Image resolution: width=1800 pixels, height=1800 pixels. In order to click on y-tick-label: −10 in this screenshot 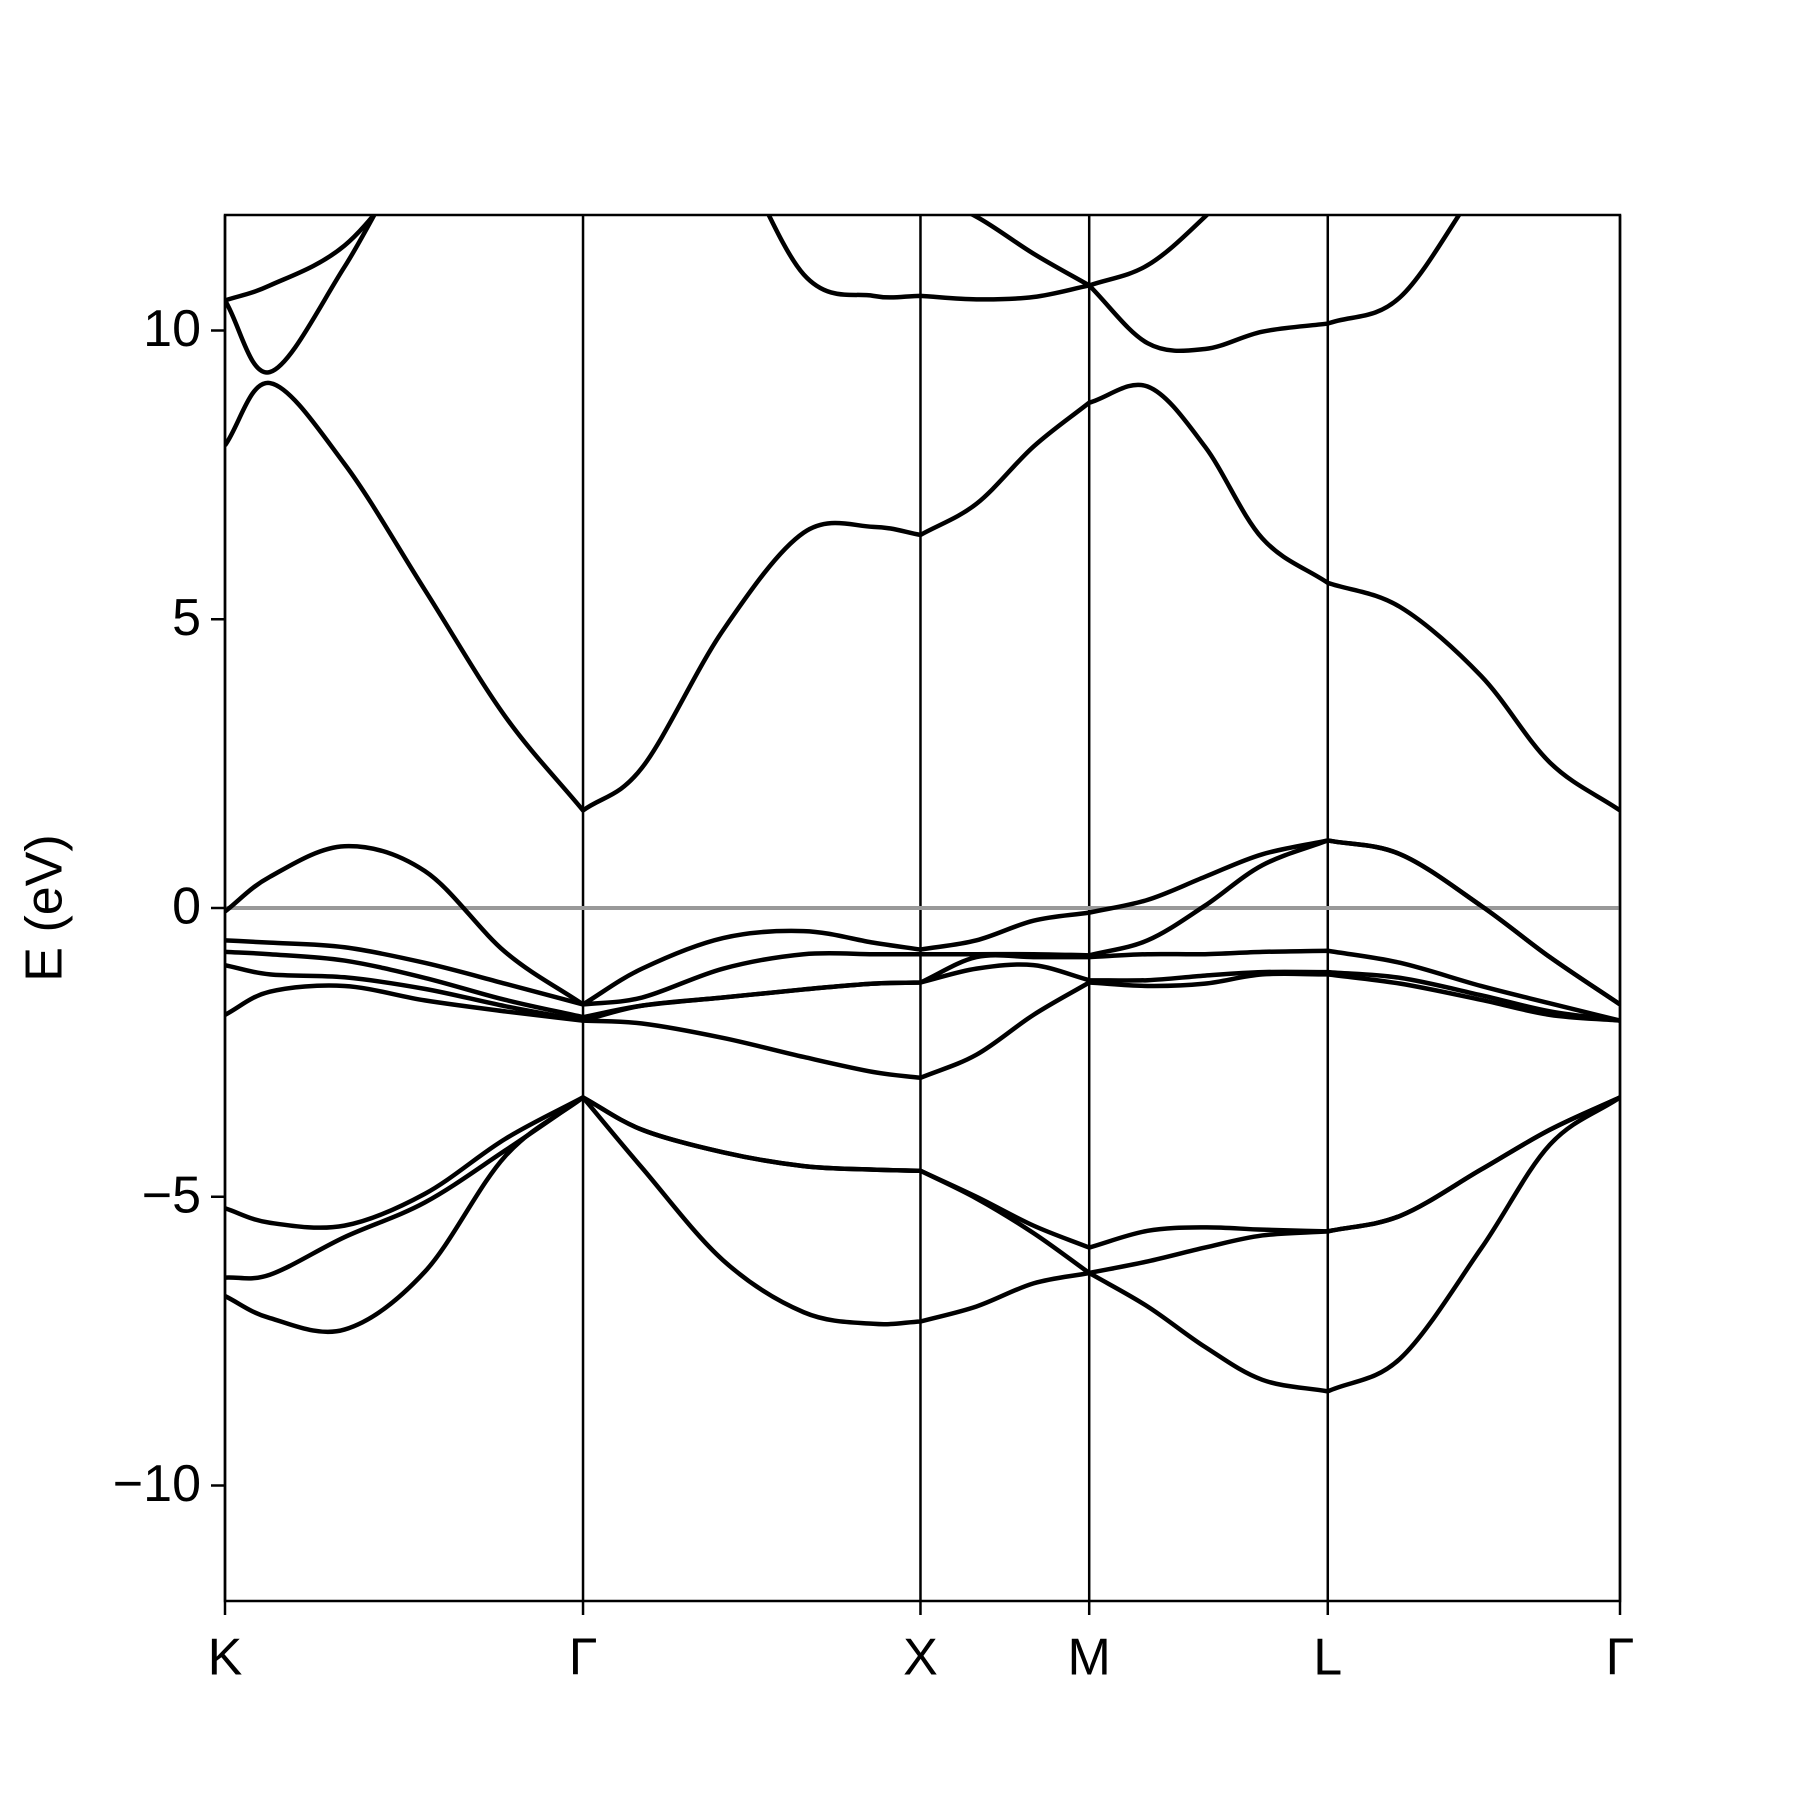, I will do `click(157, 1484)`.